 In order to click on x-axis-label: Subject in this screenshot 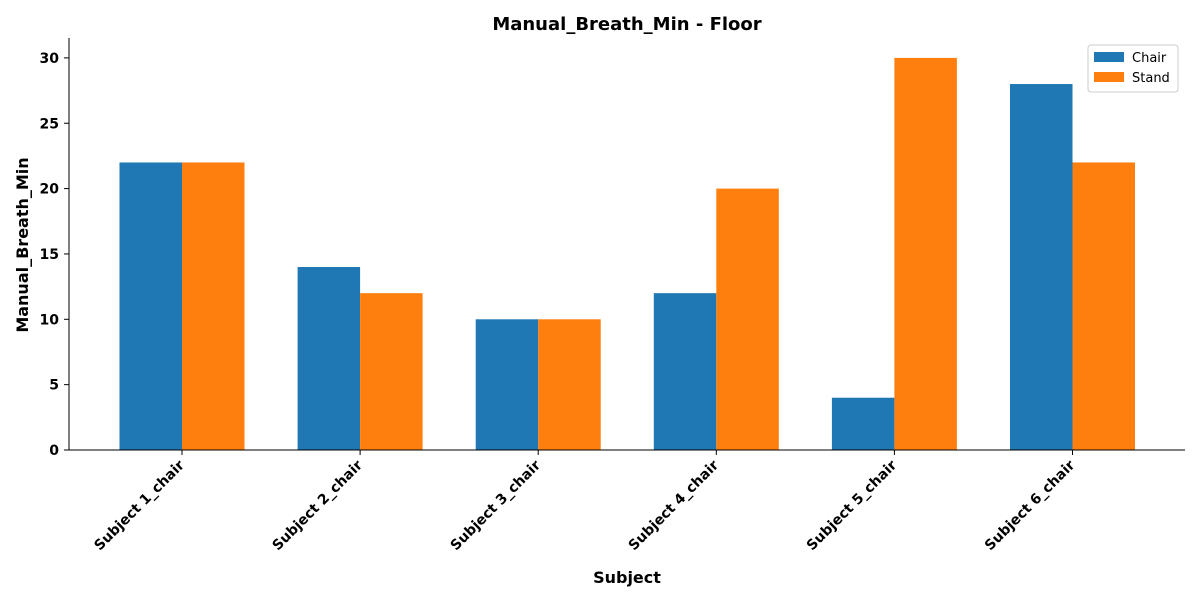, I will do `click(627, 577)`.